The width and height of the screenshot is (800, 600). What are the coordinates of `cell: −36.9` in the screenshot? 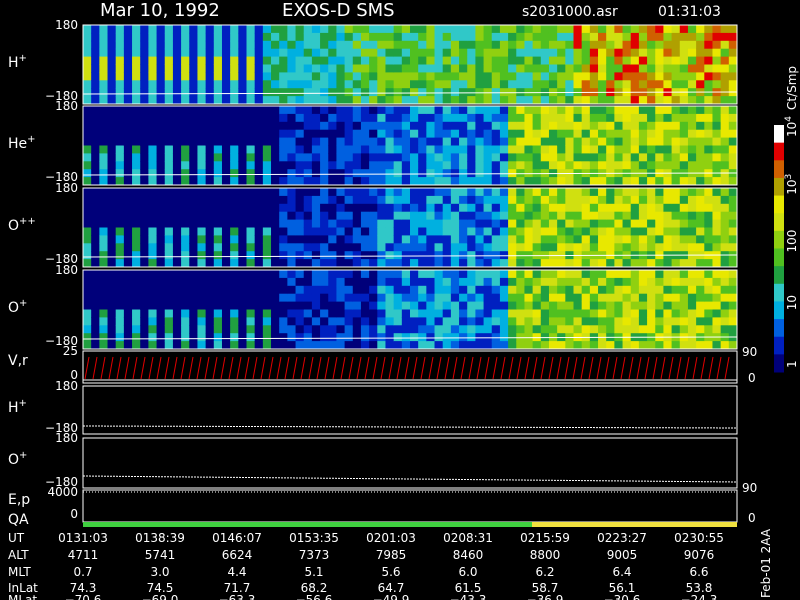 It's located at (545, 596).